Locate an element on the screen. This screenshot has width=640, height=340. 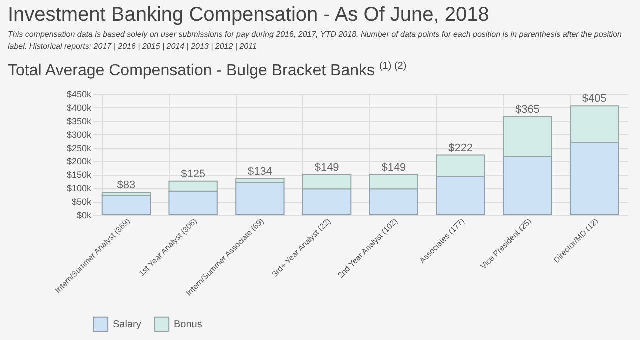
y-tick-label: $300k is located at coordinates (79, 135).